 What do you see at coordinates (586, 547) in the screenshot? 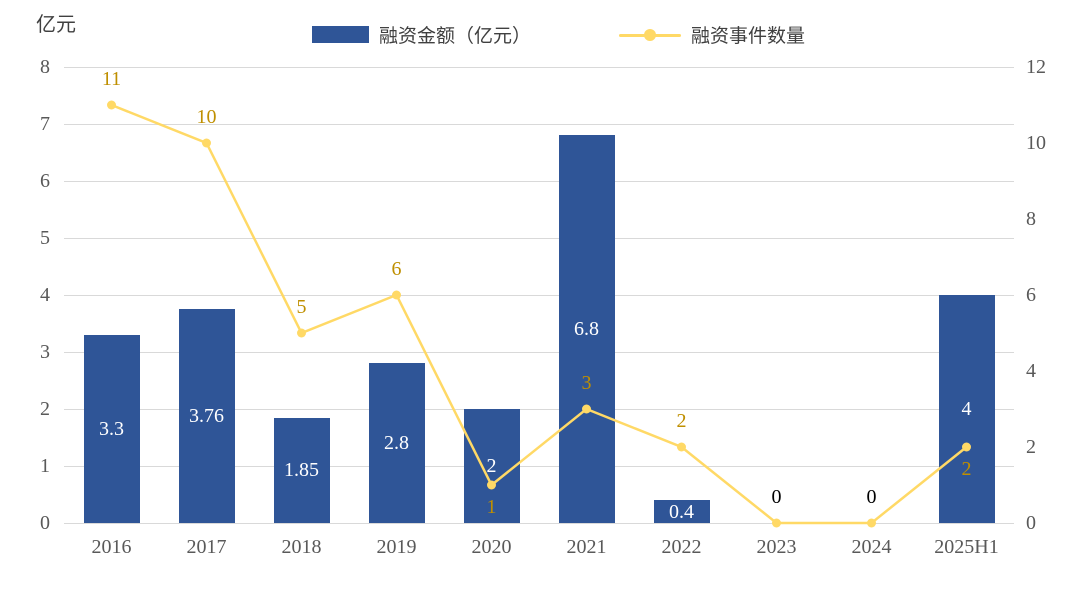
I see `x-axis-tick-label: 2021` at bounding box center [586, 547].